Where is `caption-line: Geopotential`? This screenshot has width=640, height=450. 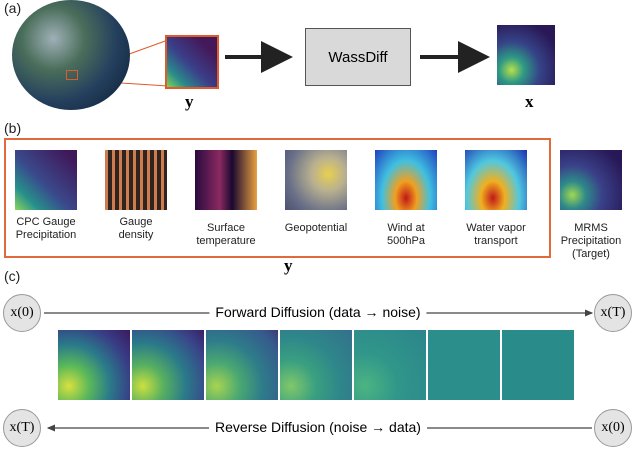 caption-line: Geopotential is located at coordinates (316, 228).